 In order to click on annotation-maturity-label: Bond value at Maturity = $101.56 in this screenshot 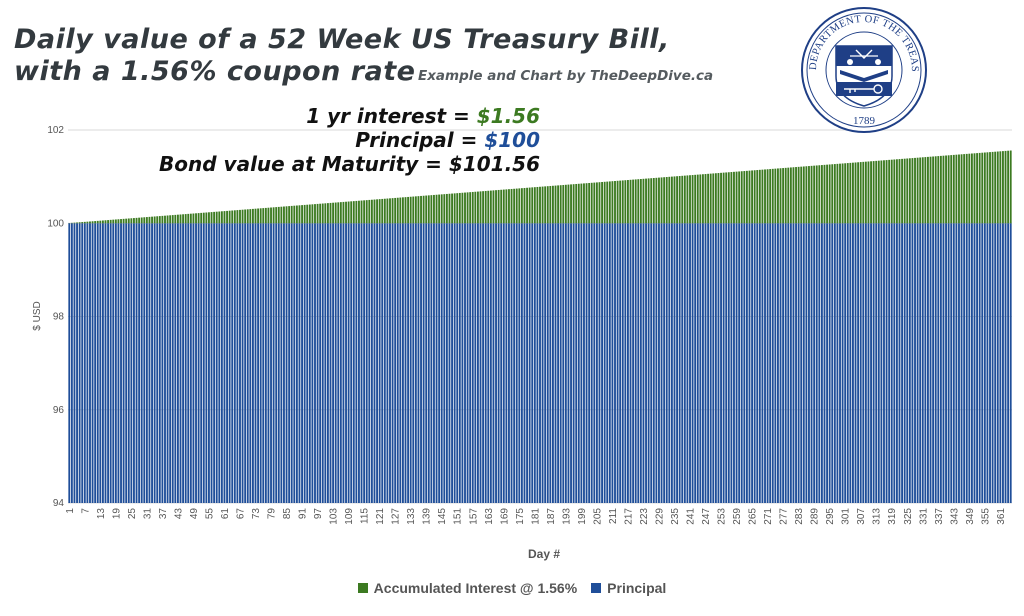, I will do `click(349, 164)`.